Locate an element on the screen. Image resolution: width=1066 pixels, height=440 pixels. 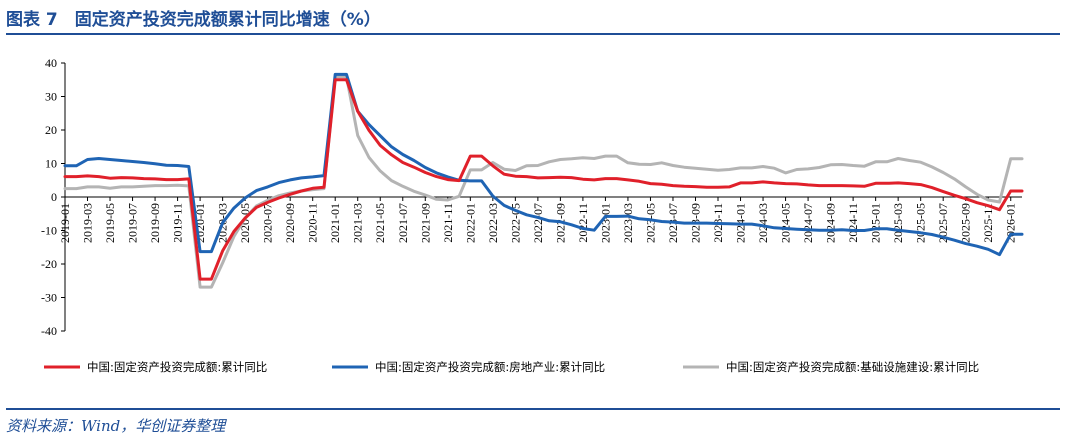
title-divider is located at coordinates (533, 34).